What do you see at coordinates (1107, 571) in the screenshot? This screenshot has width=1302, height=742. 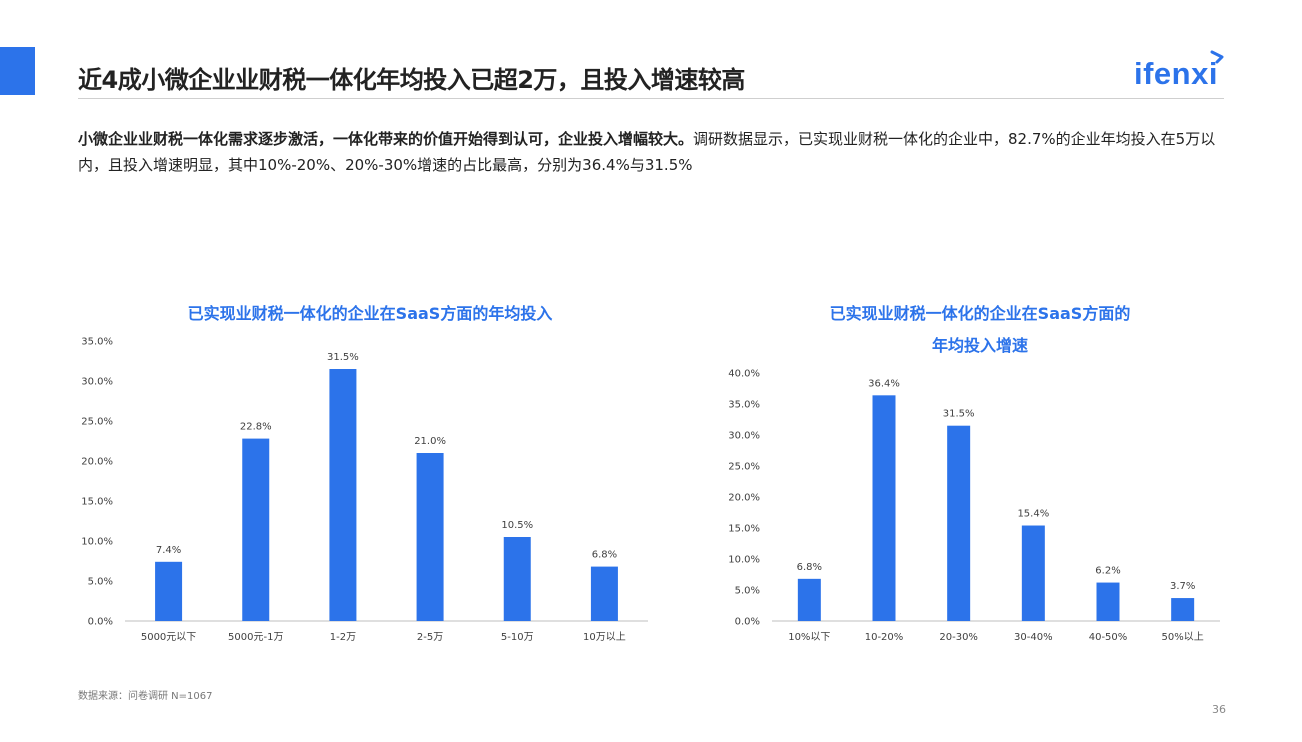 I see `chart-2-data-label: 6.2%` at bounding box center [1107, 571].